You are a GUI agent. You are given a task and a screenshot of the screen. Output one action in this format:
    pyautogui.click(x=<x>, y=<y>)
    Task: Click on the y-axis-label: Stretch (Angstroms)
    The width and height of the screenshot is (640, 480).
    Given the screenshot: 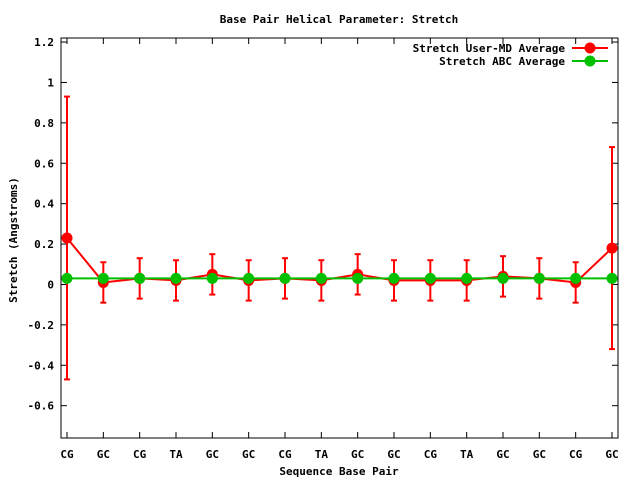 What is the action you would take?
    pyautogui.click(x=13, y=240)
    